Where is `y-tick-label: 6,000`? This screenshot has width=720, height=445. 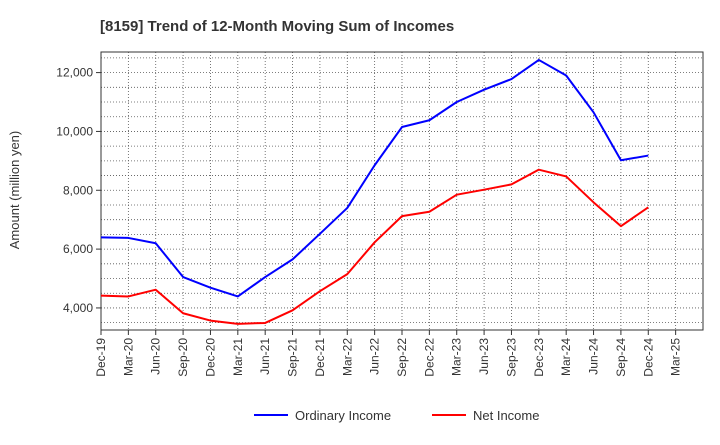 y-tick-label: 6,000 is located at coordinates (78, 249).